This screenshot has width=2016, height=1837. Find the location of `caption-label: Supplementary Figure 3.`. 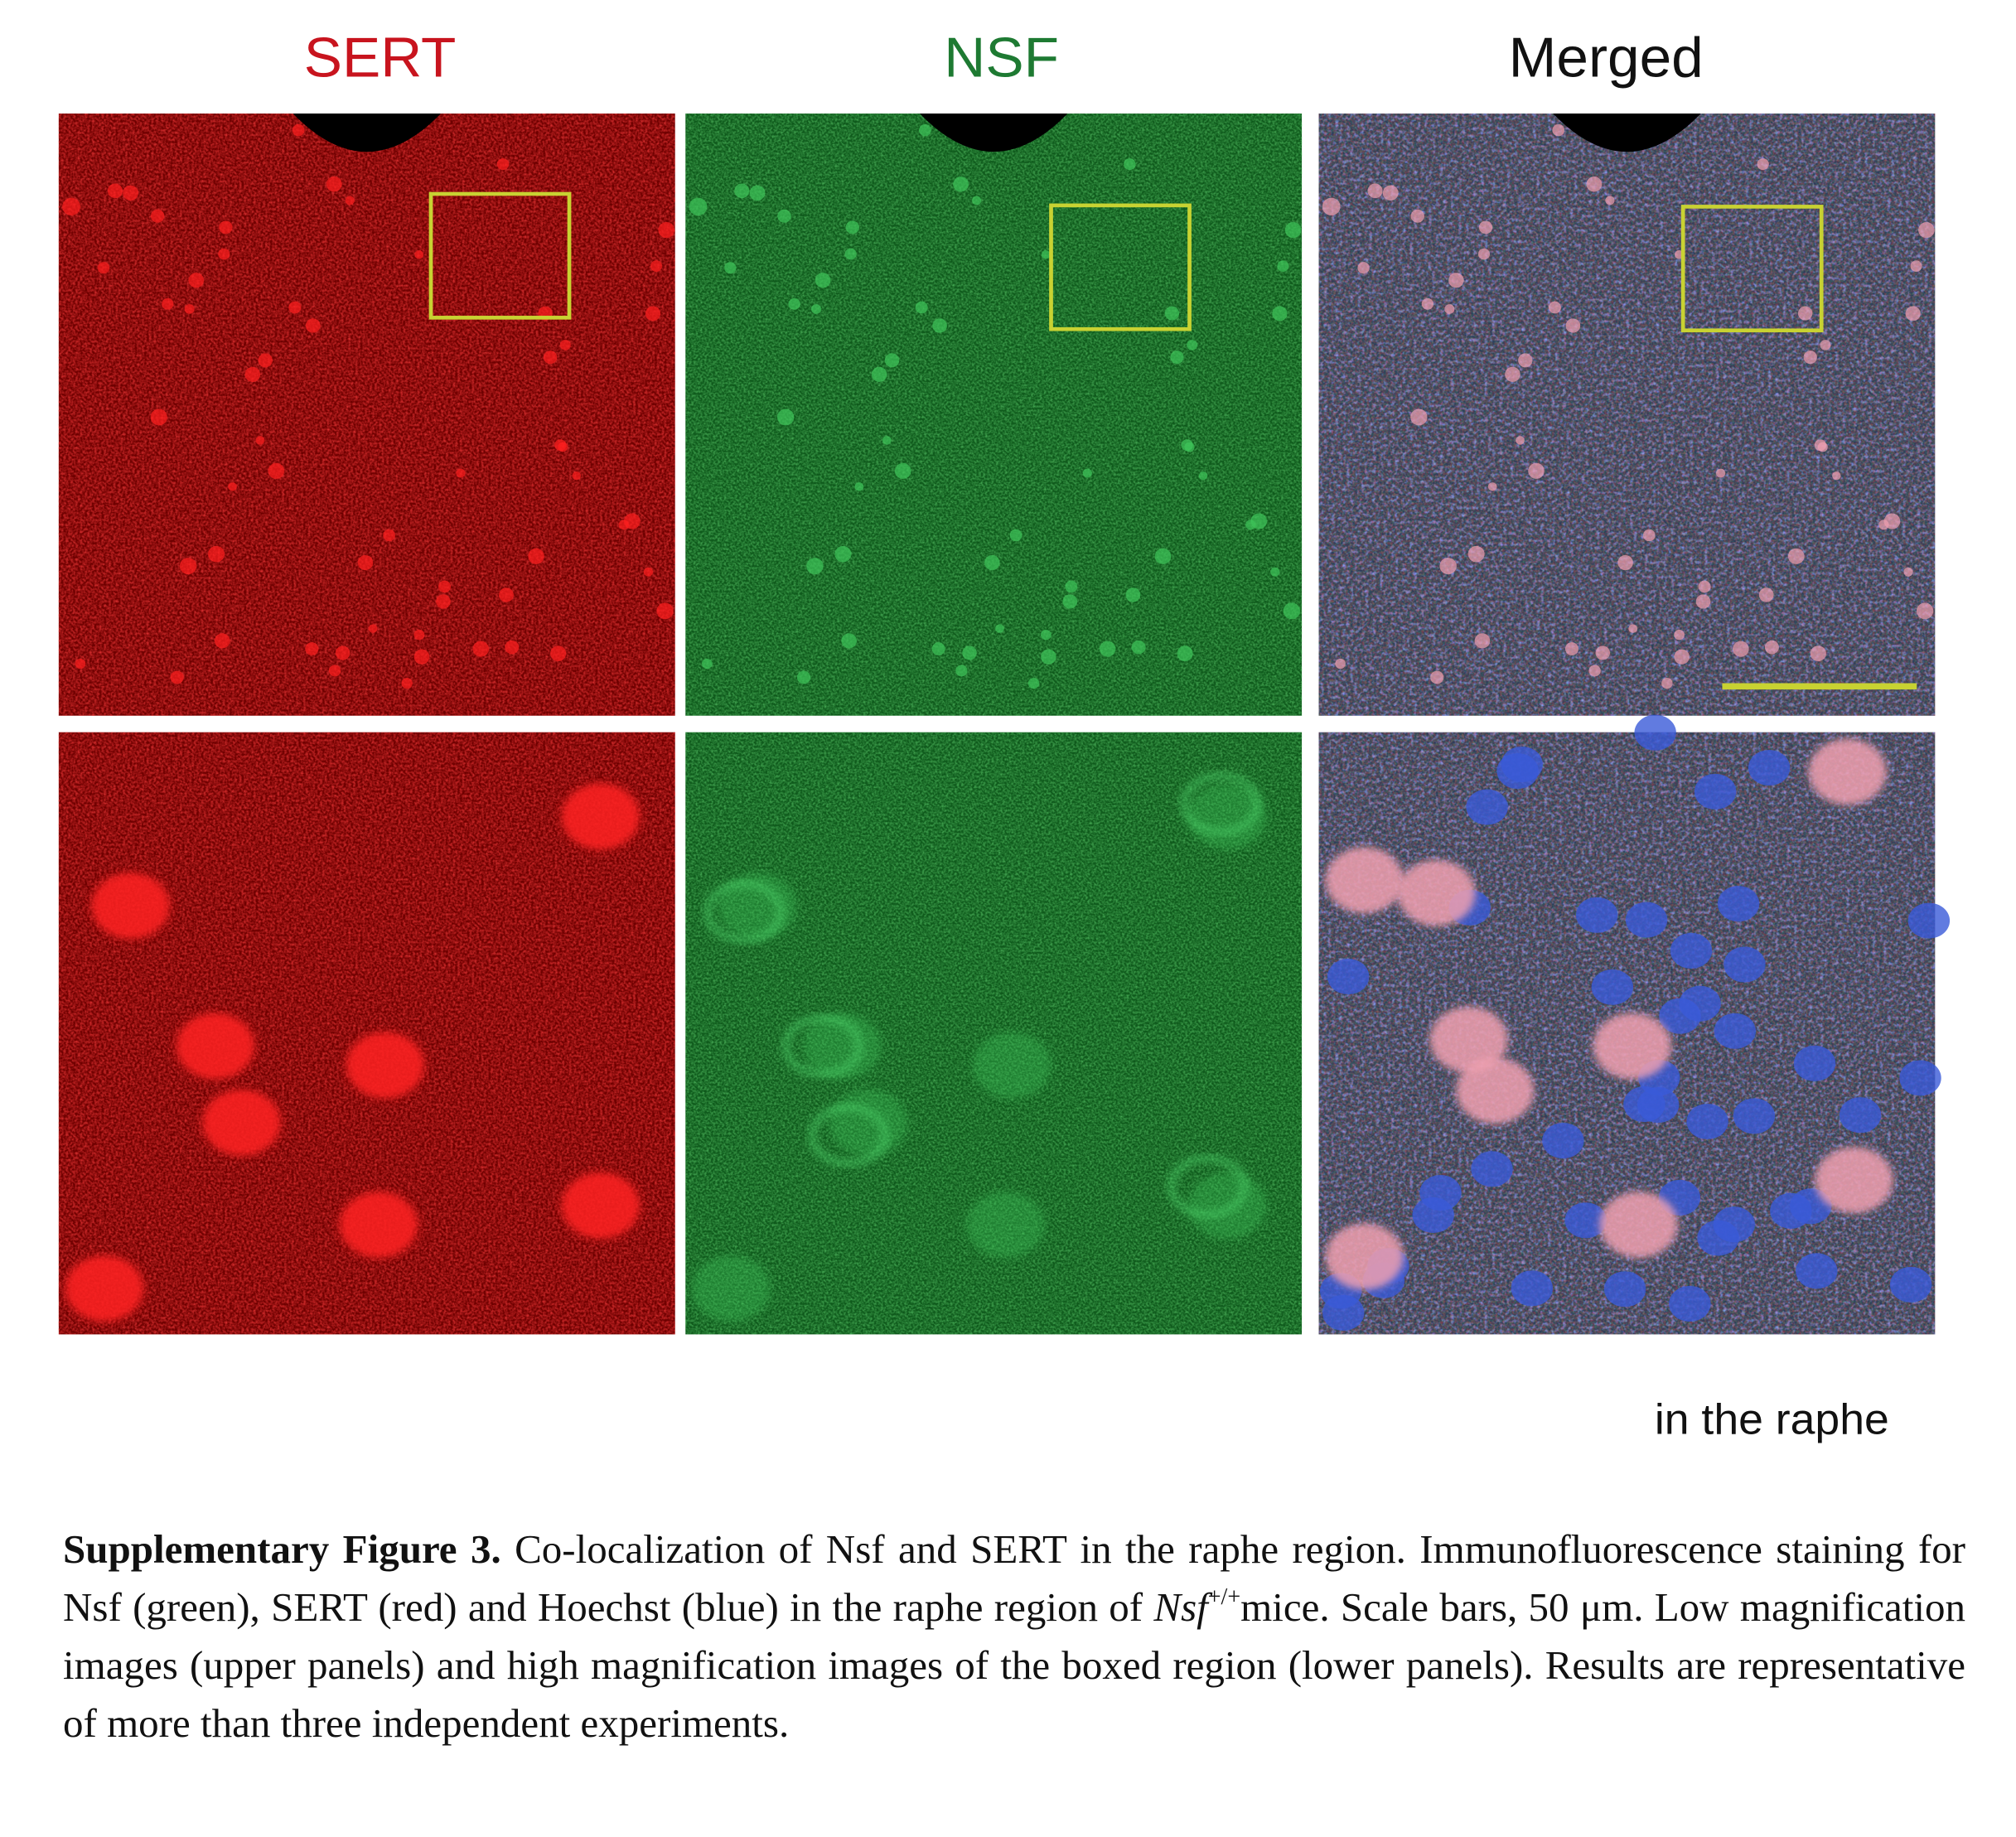

caption-label: Supplementary Figure 3. is located at coordinates (282, 1549).